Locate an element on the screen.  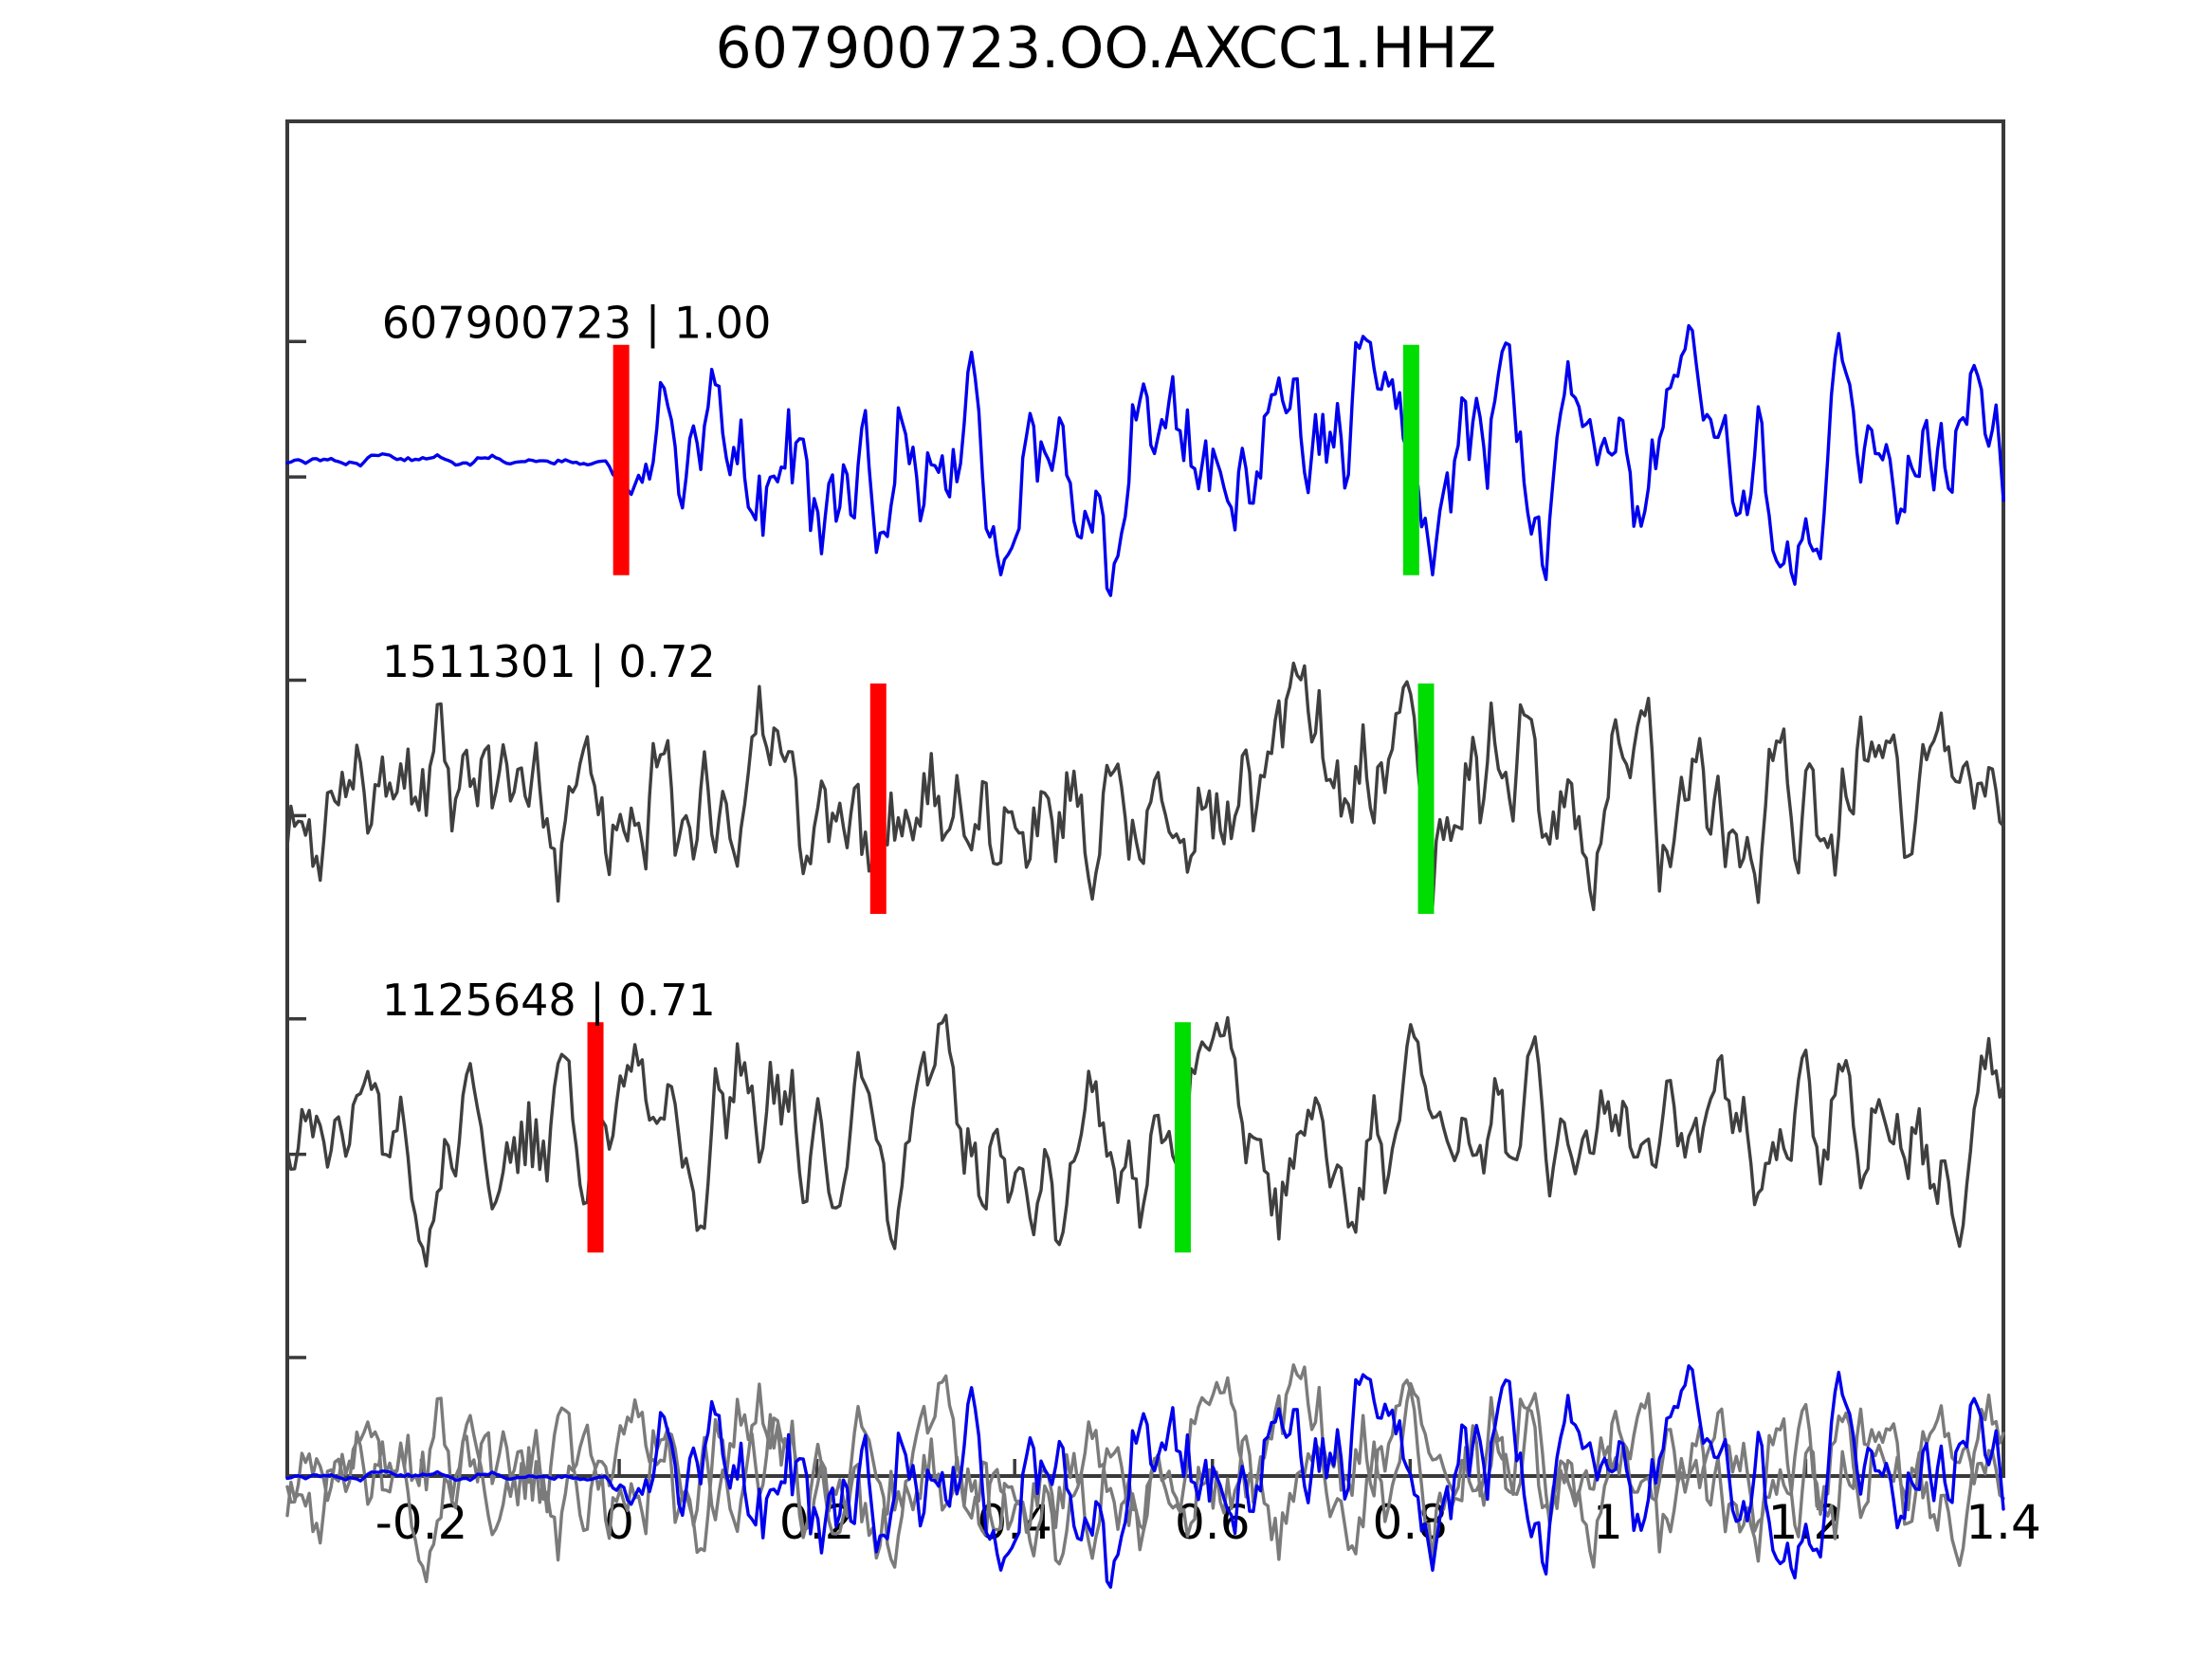
trace-group-607900723: 607900723 | 1.00 is located at coordinates (1145, 447).